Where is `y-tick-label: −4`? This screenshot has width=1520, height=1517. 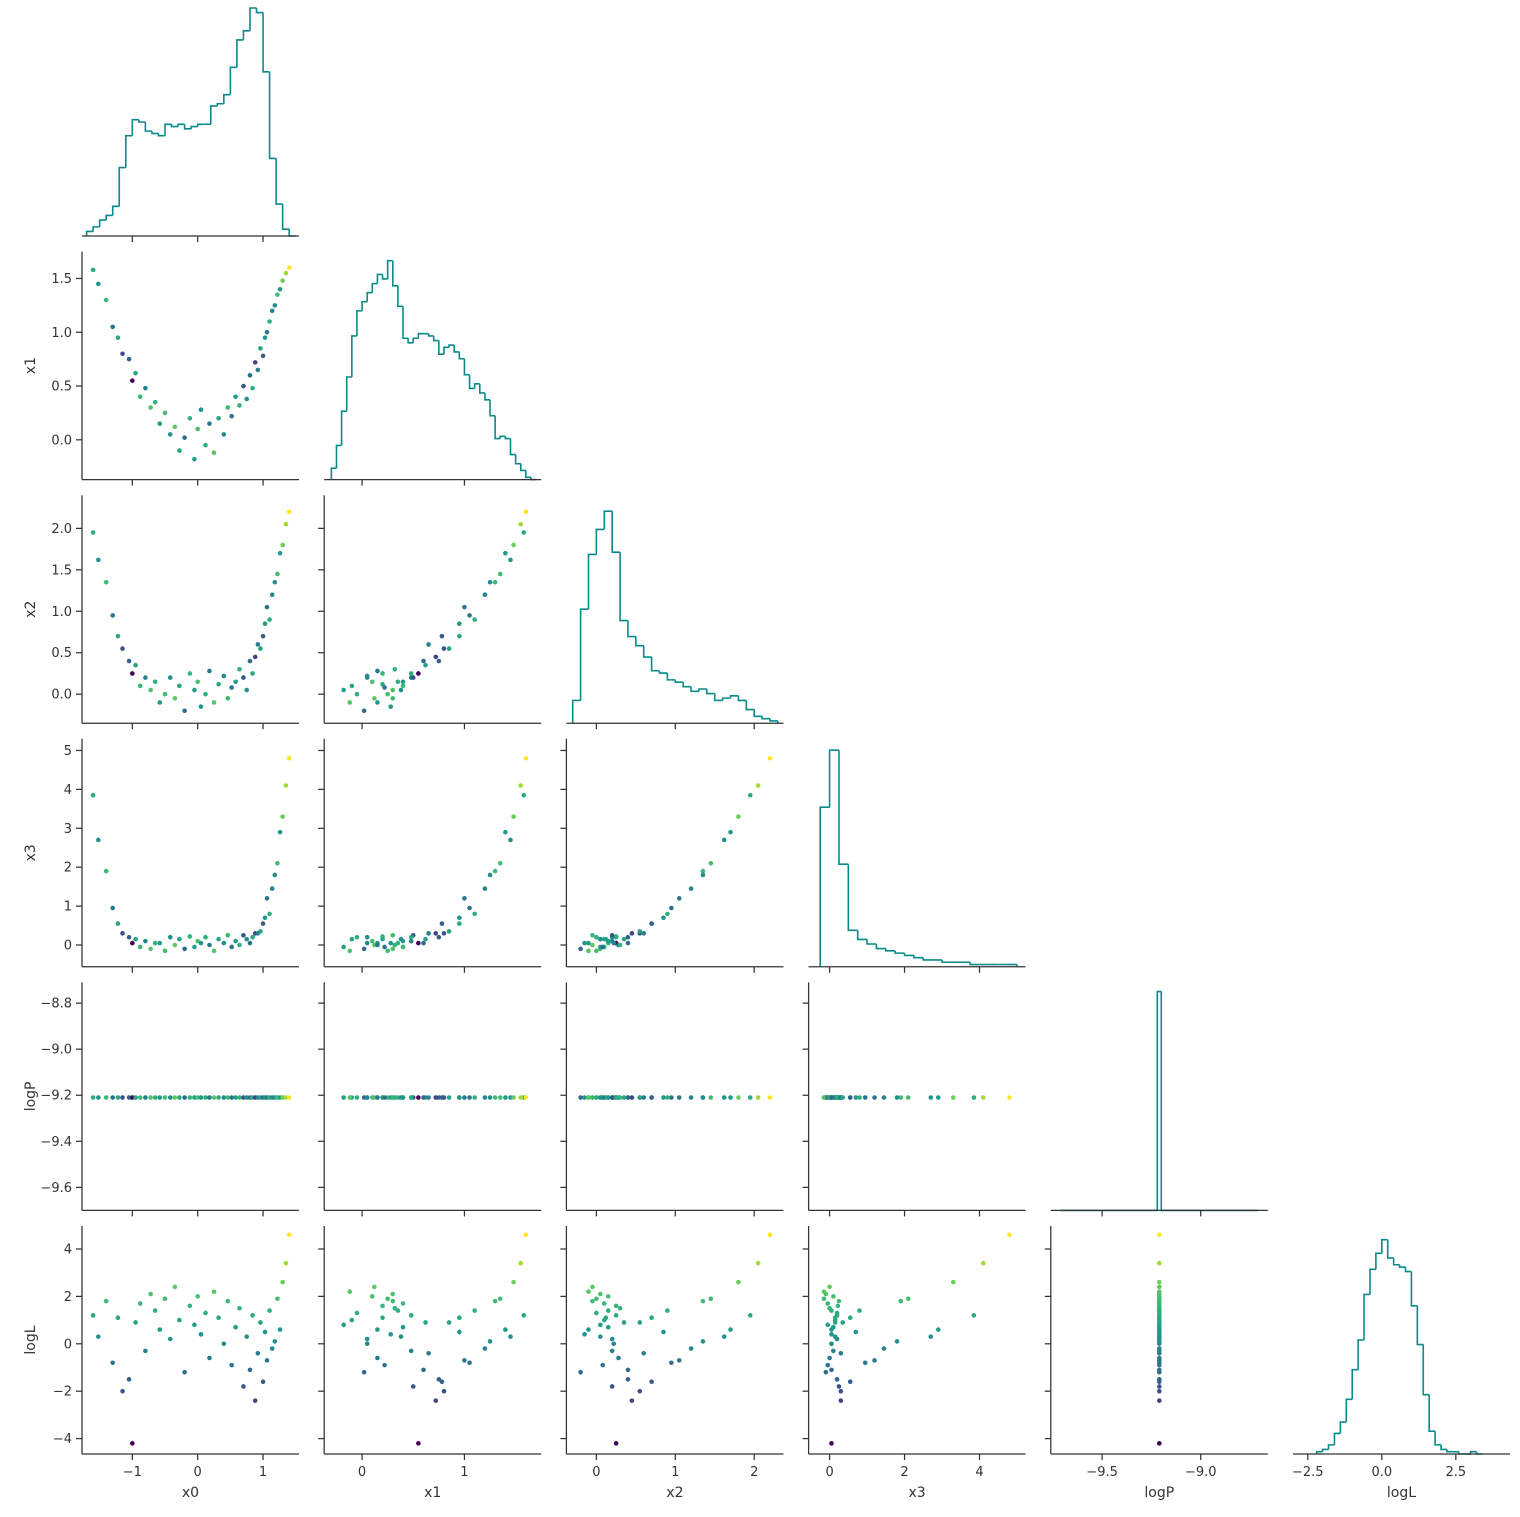 y-tick-label: −4 is located at coordinates (62, 1439).